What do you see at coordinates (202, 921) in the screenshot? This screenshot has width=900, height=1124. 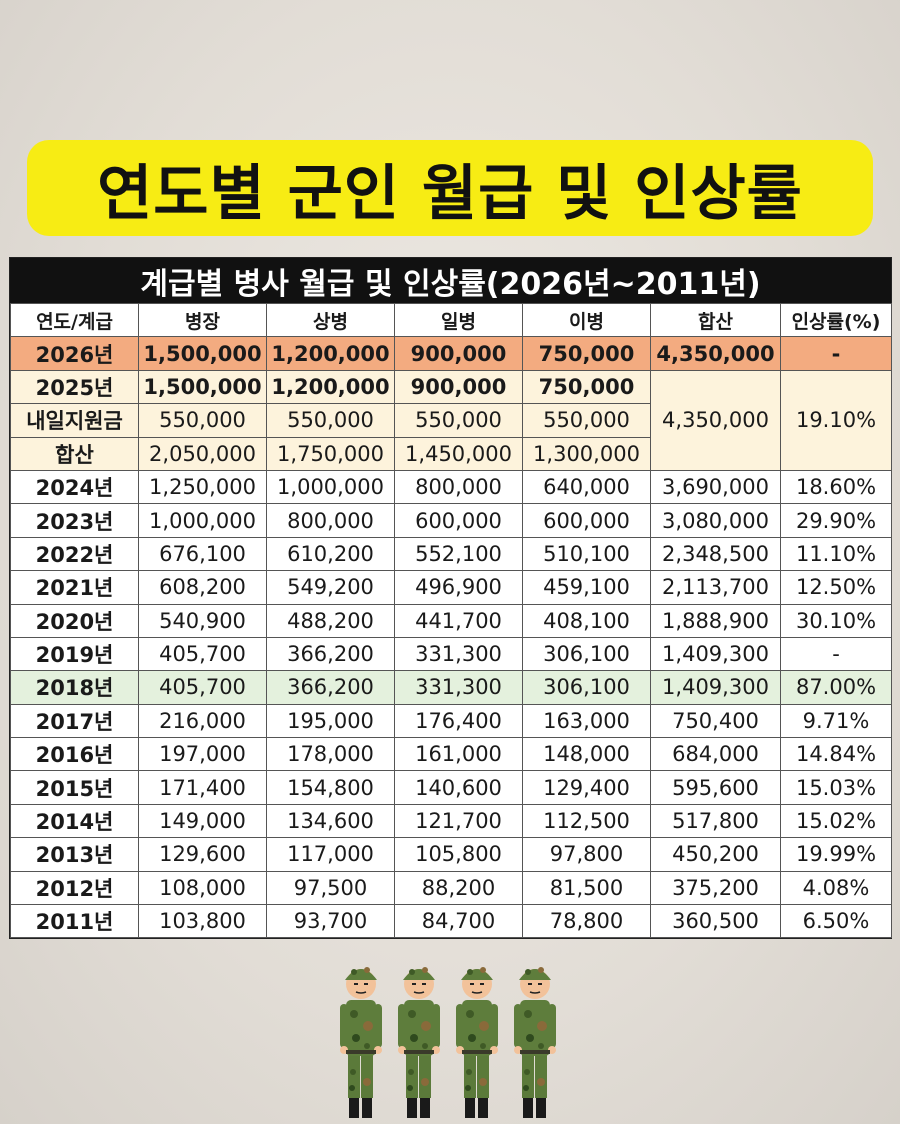 I see `value-cell: 103,800` at bounding box center [202, 921].